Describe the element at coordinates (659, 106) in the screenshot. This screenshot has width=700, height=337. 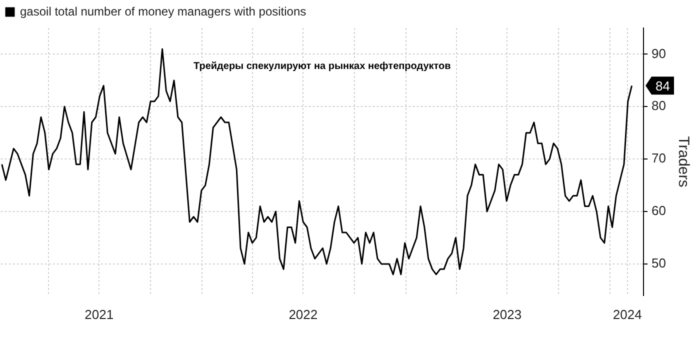
I see `y-tick-label: 80` at that location.